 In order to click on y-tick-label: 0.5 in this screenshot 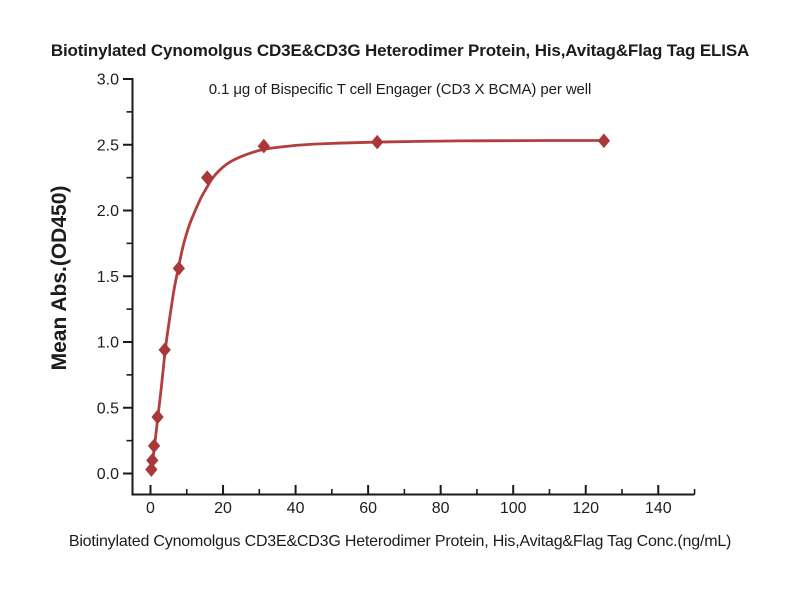, I will do `click(108, 408)`.